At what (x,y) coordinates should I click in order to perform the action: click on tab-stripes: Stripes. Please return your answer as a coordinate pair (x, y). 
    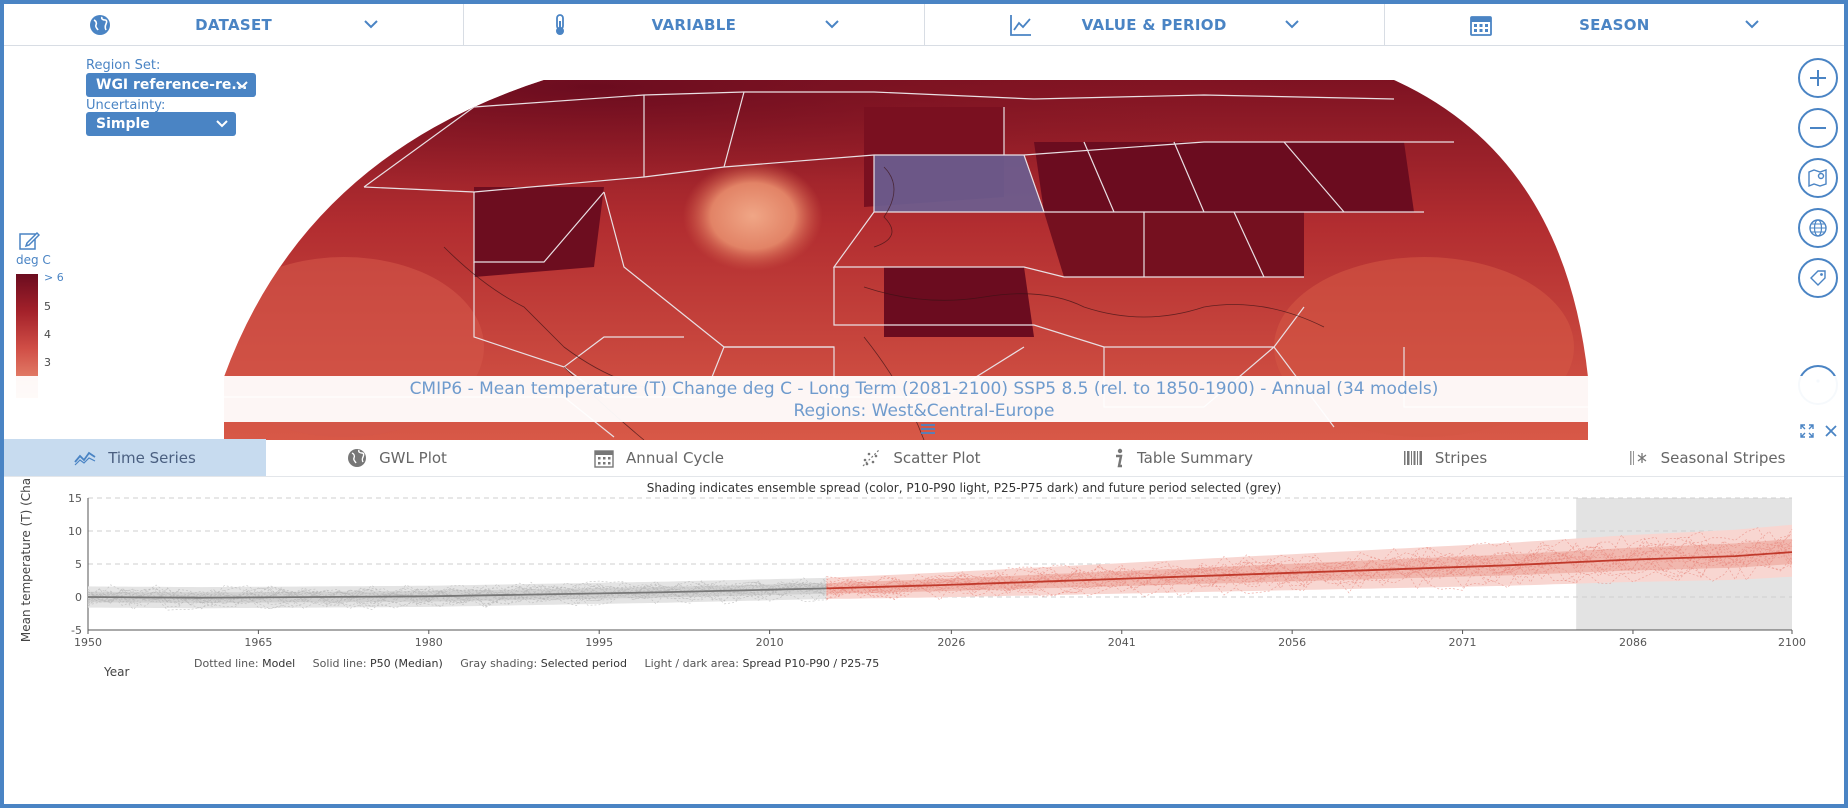
    Looking at the image, I should click on (1445, 457).